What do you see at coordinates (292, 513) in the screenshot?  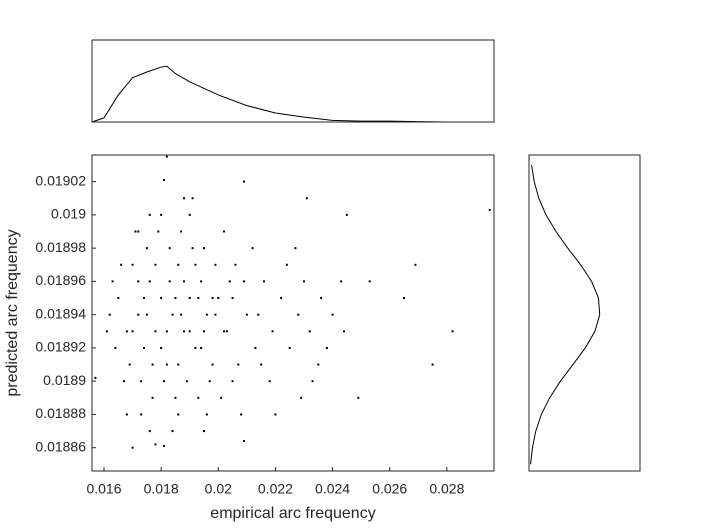 I see `x-axis-label: empirical arc frequency` at bounding box center [292, 513].